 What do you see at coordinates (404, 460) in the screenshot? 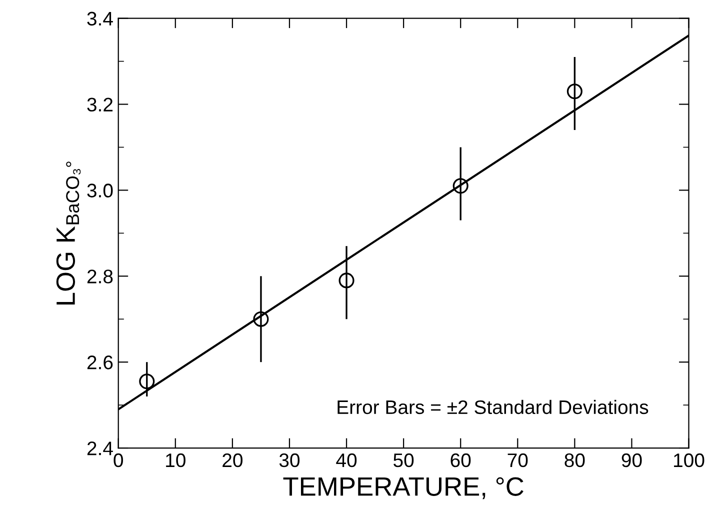
I see `x-tick-label: 50` at bounding box center [404, 460].